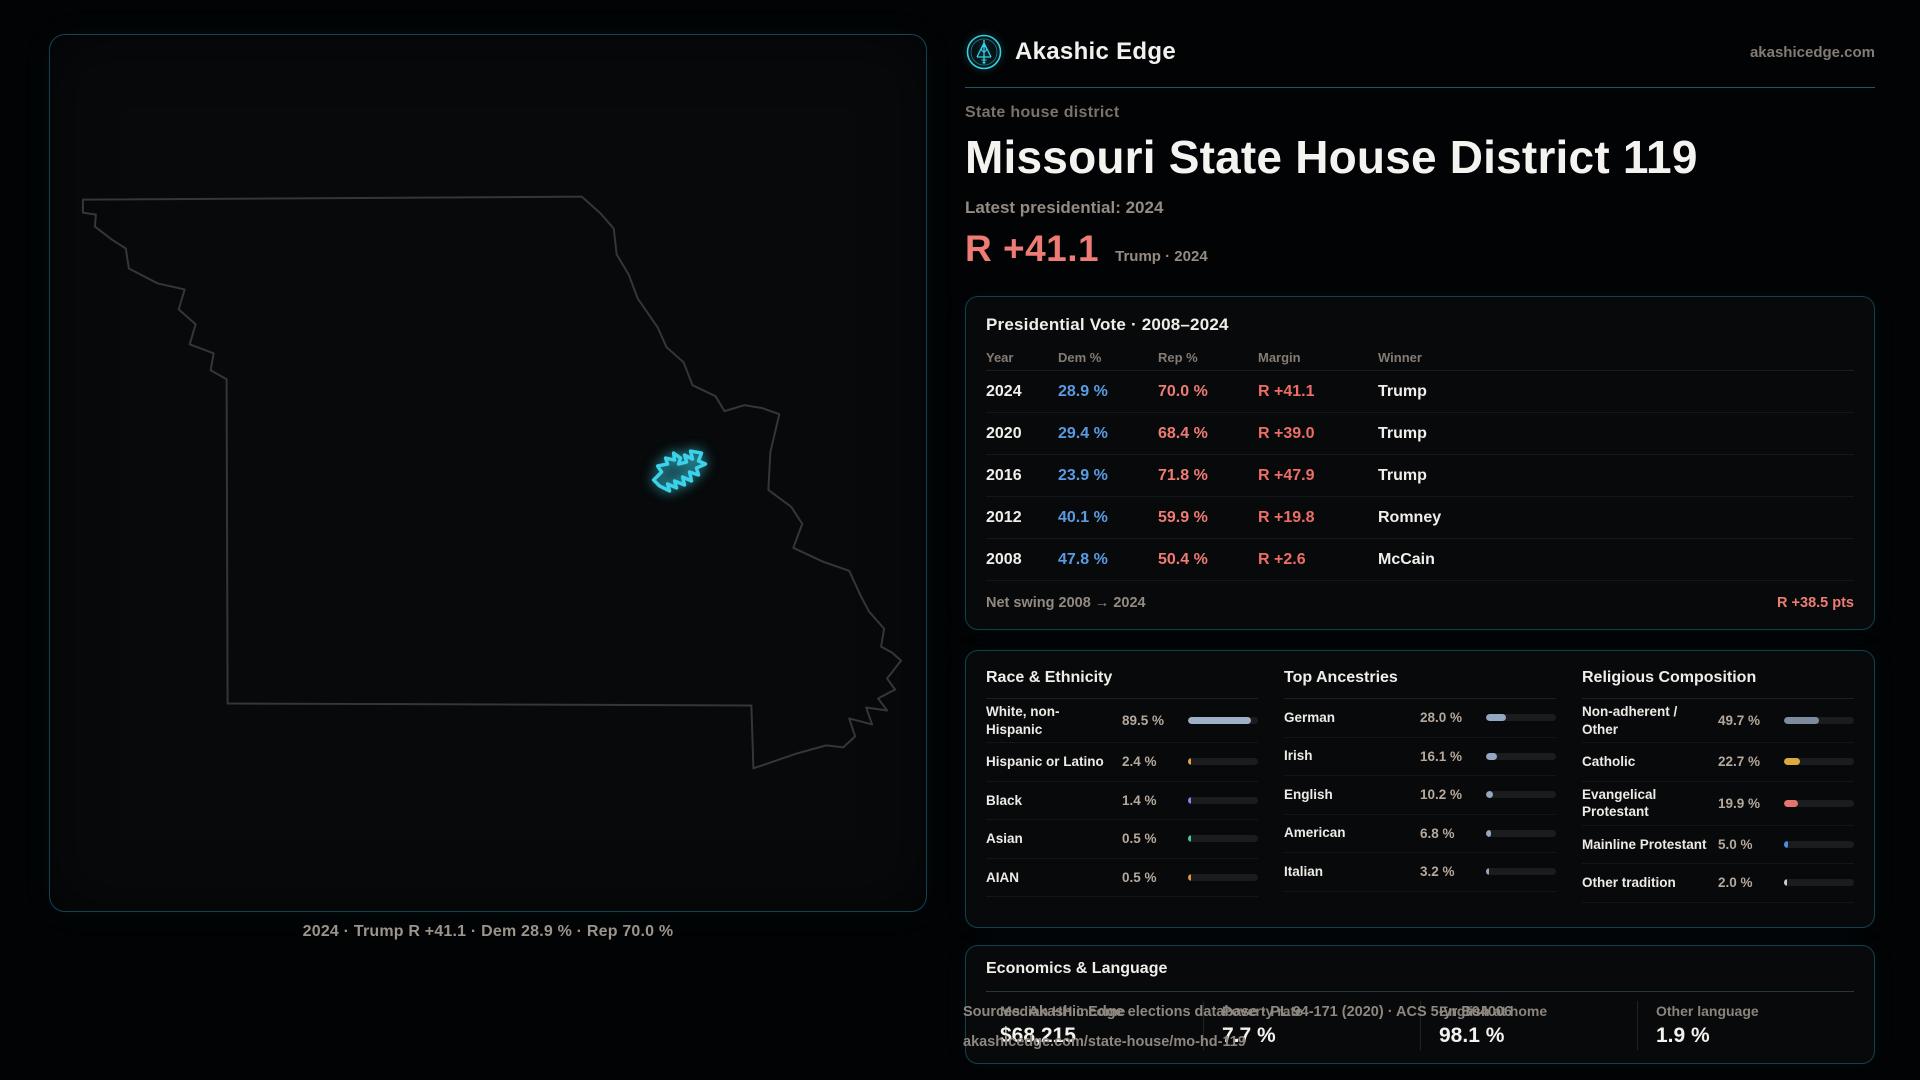 This screenshot has height=1080, width=1920. Describe the element at coordinates (1420, 718) in the screenshot. I see `list-item: German 28.0 %` at that location.